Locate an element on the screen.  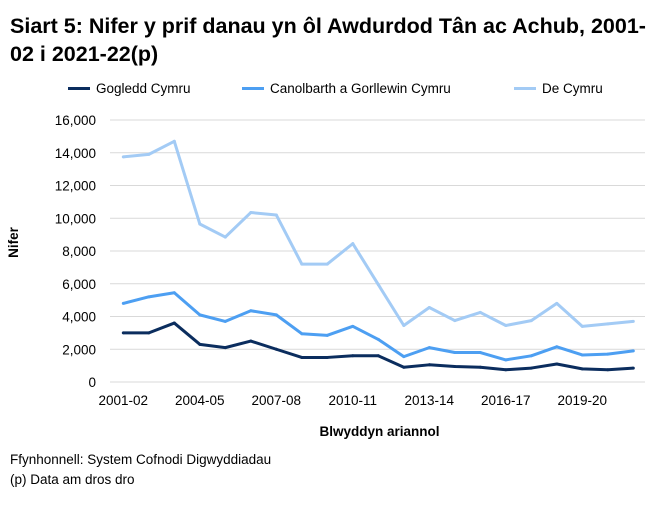
y-tick-label: 2,000 is located at coordinates (79, 349).